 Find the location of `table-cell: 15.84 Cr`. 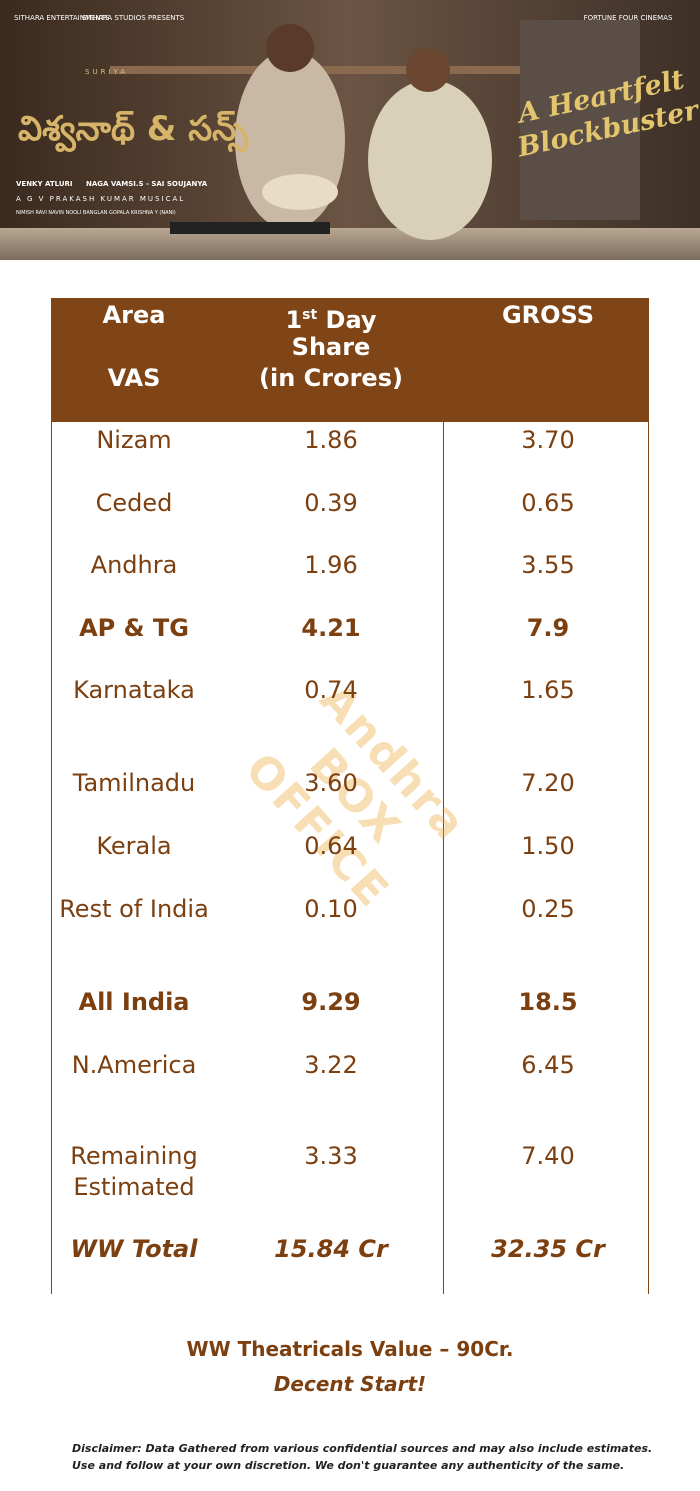

table-cell: 15.84 Cr is located at coordinates (331, 1249).